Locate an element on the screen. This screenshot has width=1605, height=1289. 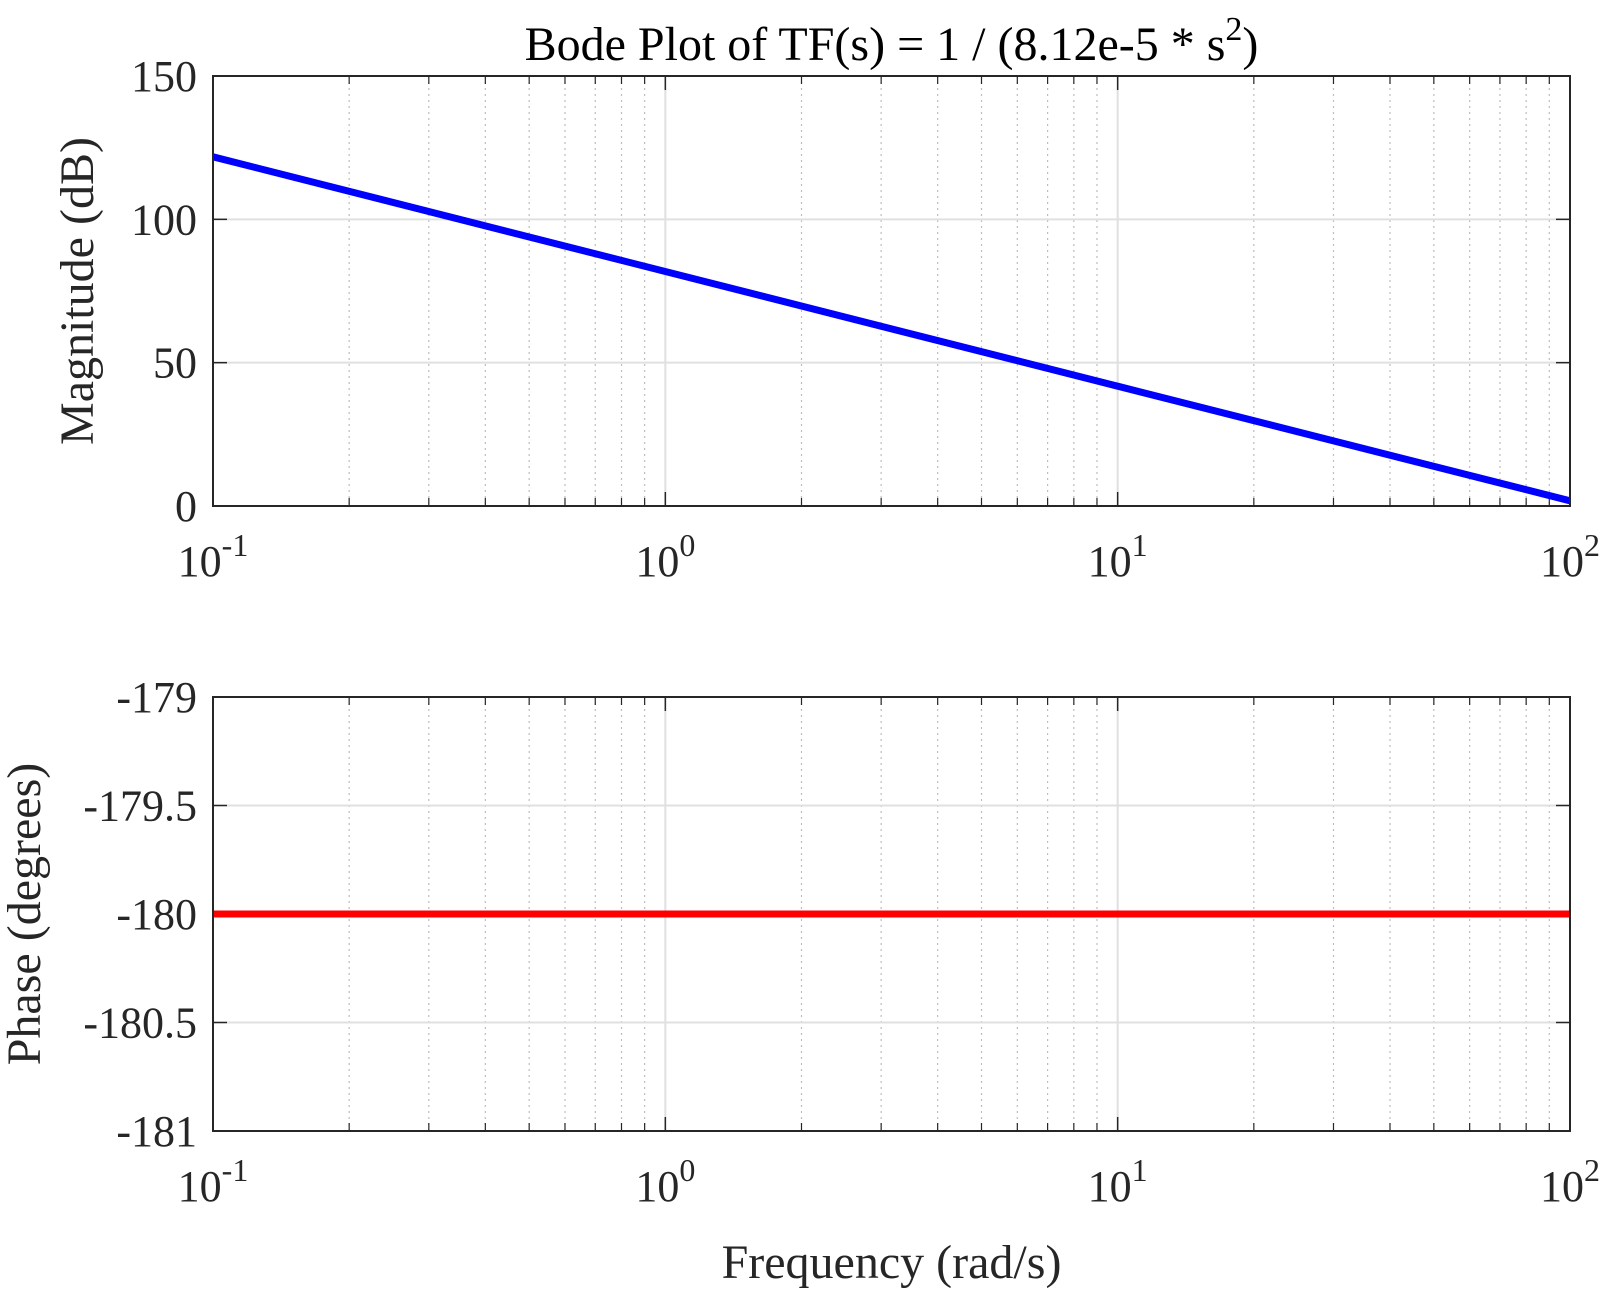
phase-x-tick-label: 10¹ is located at coordinates (1118, 1181).